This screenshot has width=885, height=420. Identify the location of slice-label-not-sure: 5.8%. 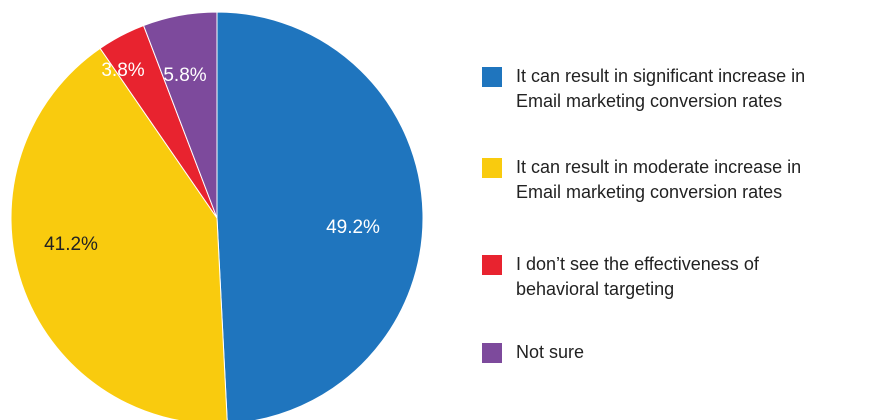
(184, 75).